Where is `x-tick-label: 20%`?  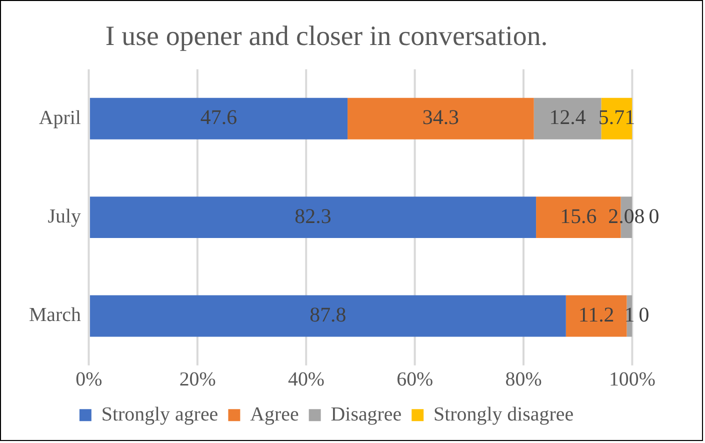 x-tick-label: 20% is located at coordinates (197, 379).